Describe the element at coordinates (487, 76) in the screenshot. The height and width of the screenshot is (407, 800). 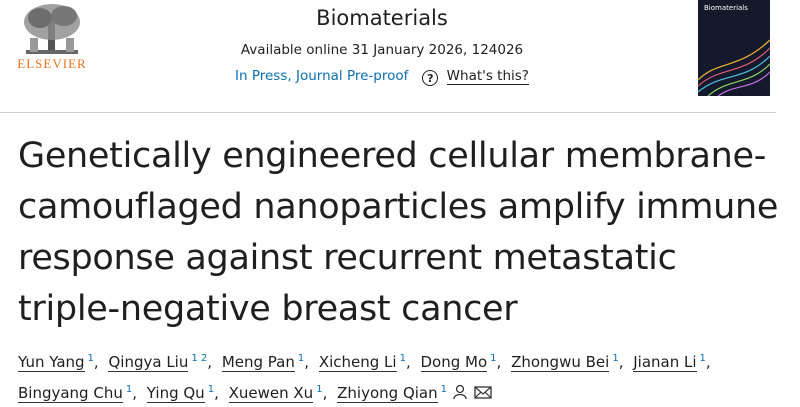
I see `help-link: What's this?` at that location.